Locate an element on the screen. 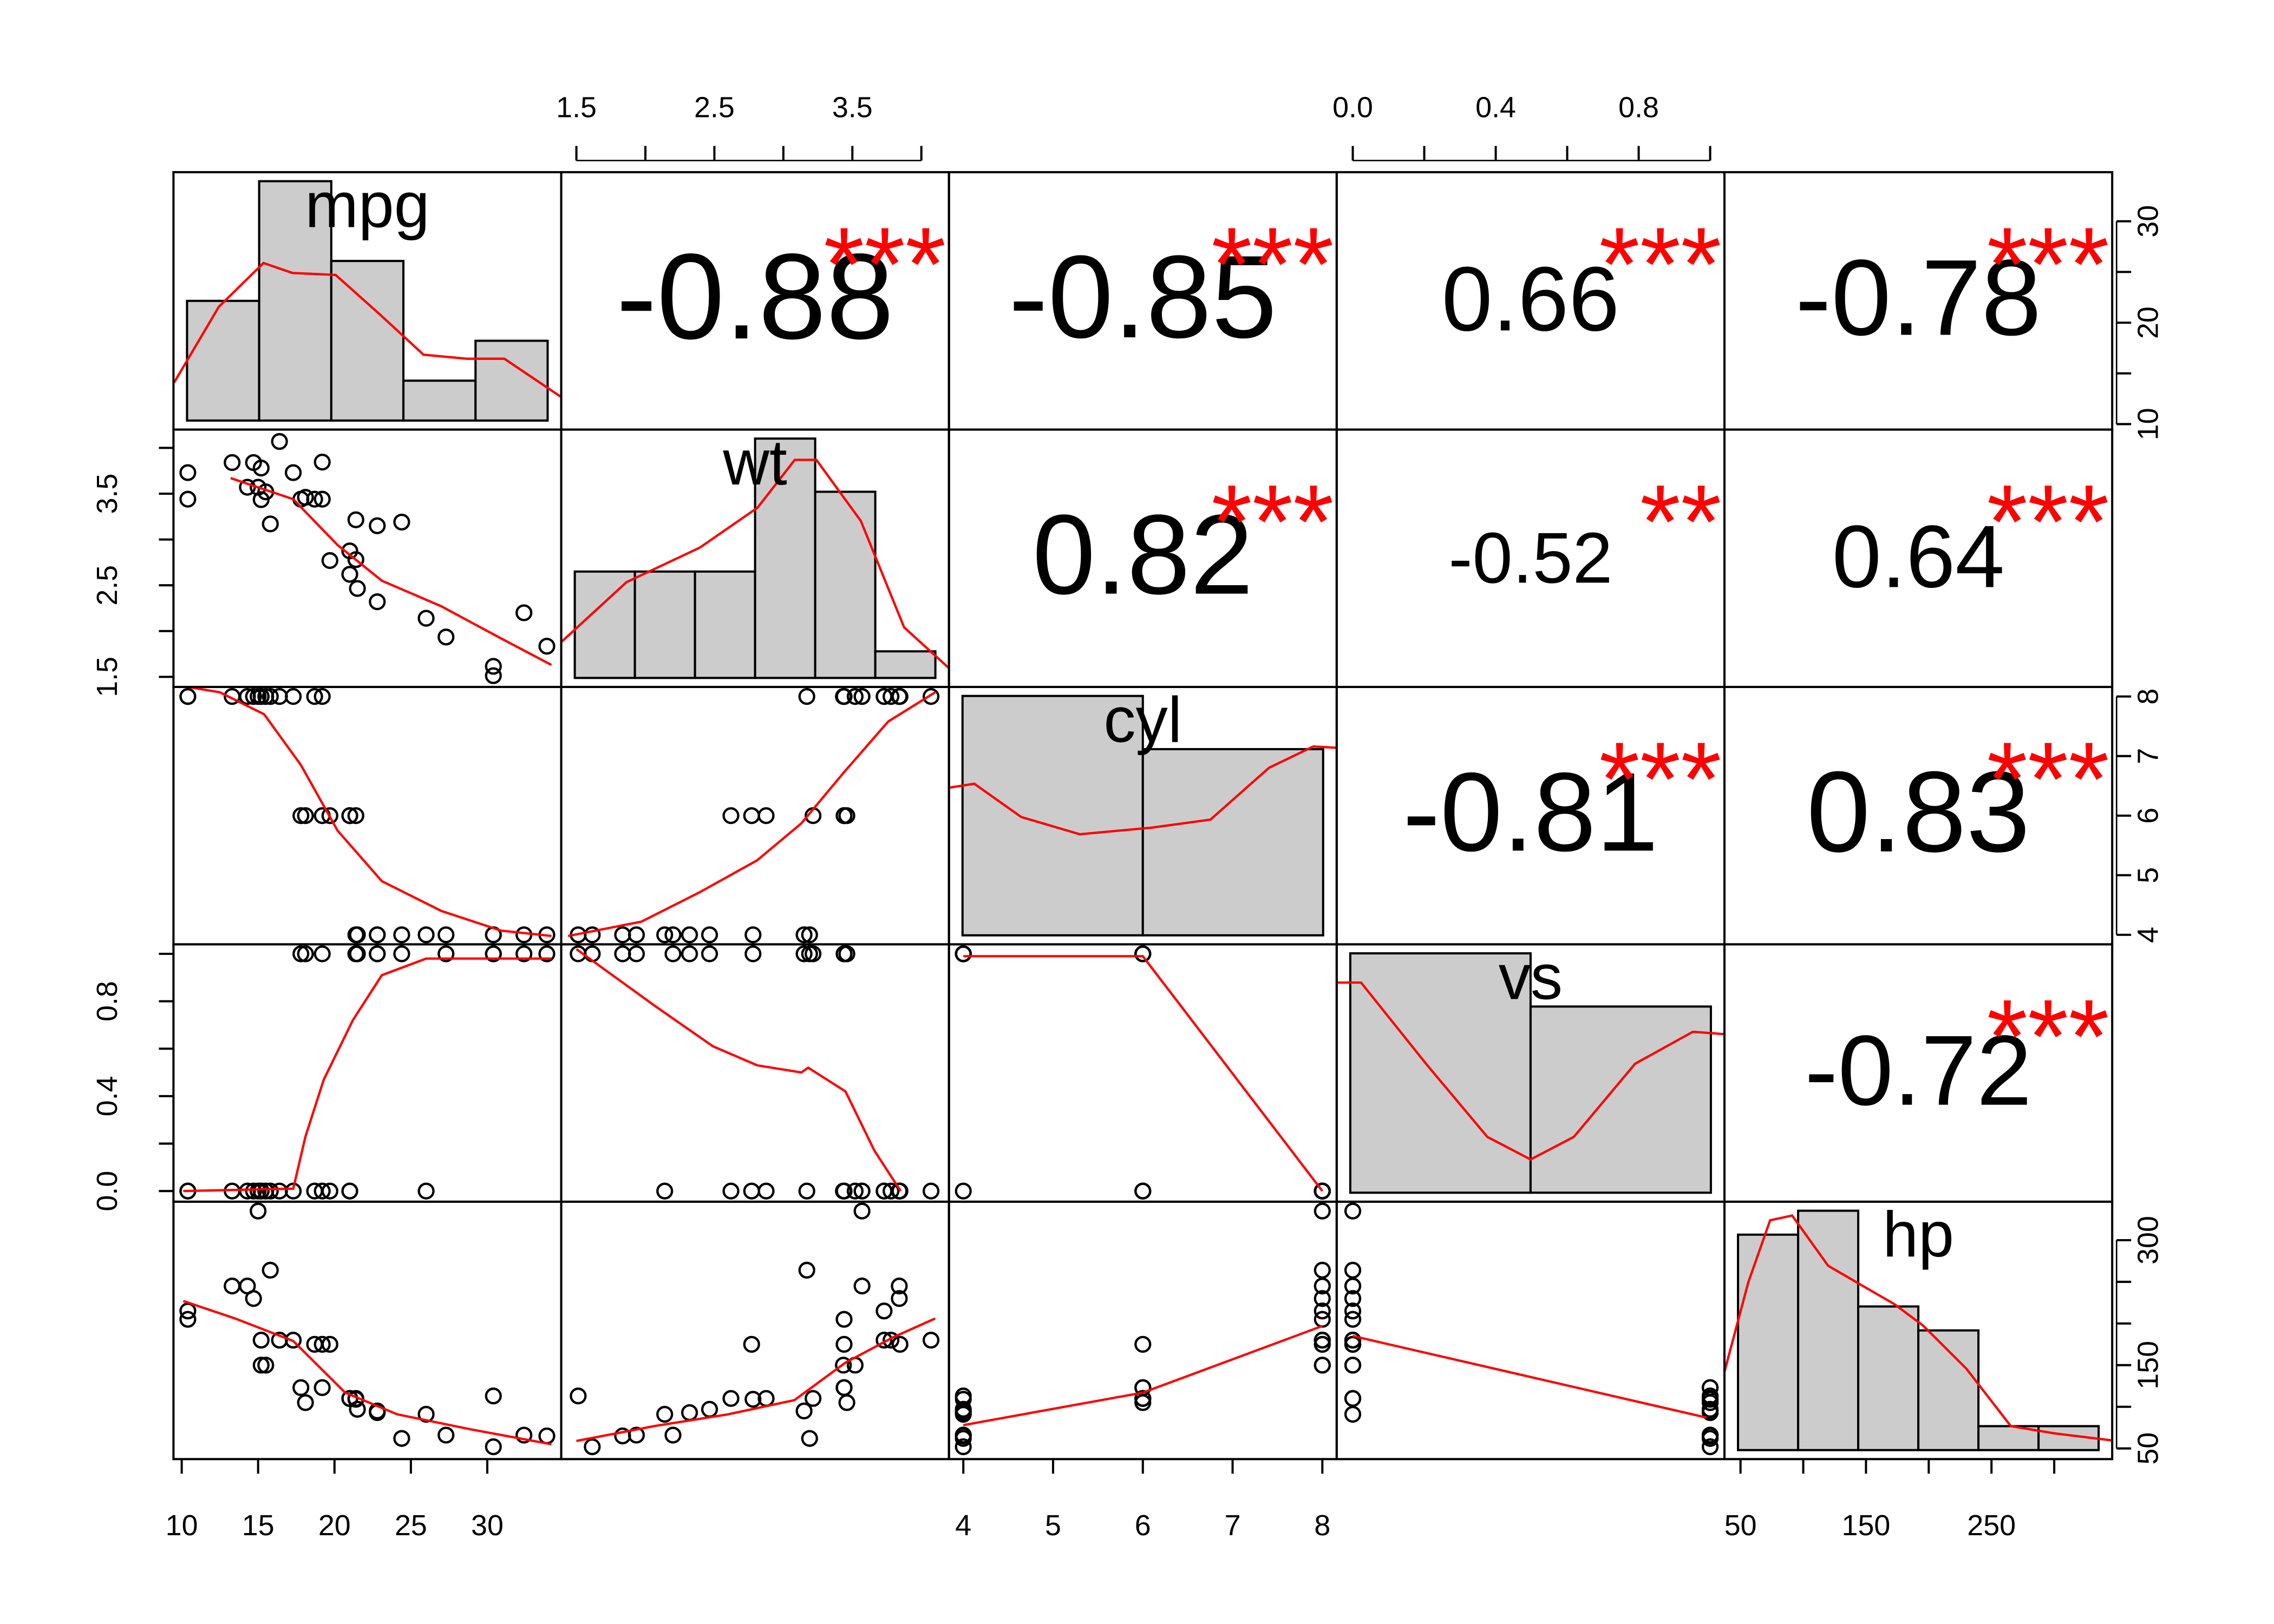 Image resolution: width=2274 pixels, height=1624 pixels. correlation-value: 0.66 is located at coordinates (1531, 299).